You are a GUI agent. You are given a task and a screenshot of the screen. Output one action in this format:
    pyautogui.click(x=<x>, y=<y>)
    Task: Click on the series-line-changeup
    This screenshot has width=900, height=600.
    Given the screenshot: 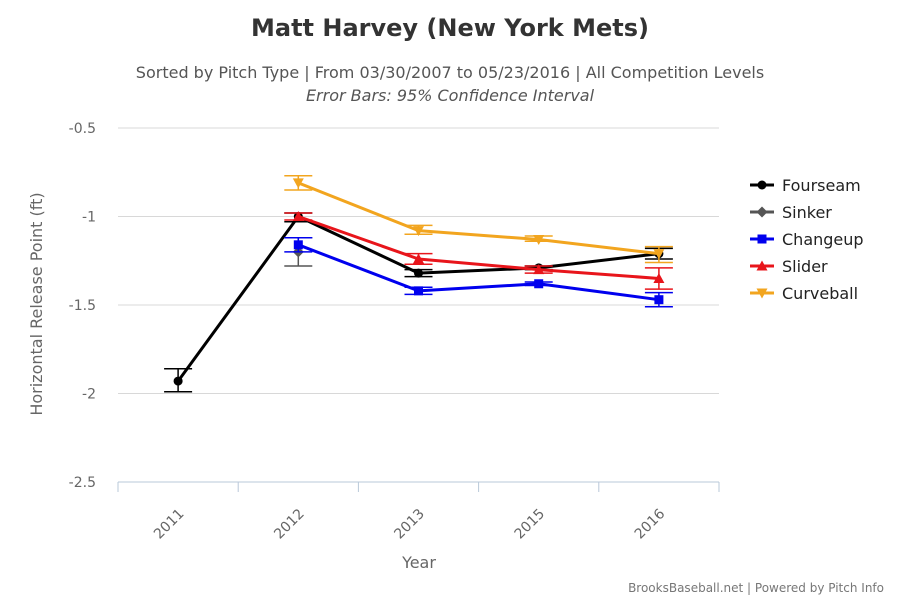 What is the action you would take?
    pyautogui.click(x=478, y=272)
    